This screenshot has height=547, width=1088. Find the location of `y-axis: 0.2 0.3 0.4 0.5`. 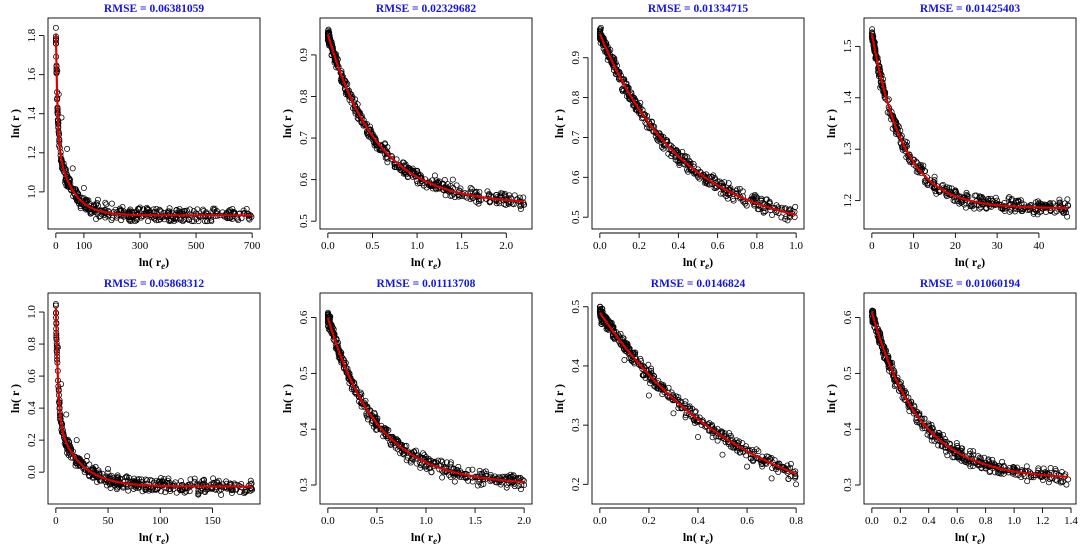

y-axis: 0.2 0.3 0.4 0.5 is located at coordinates (579, 395).